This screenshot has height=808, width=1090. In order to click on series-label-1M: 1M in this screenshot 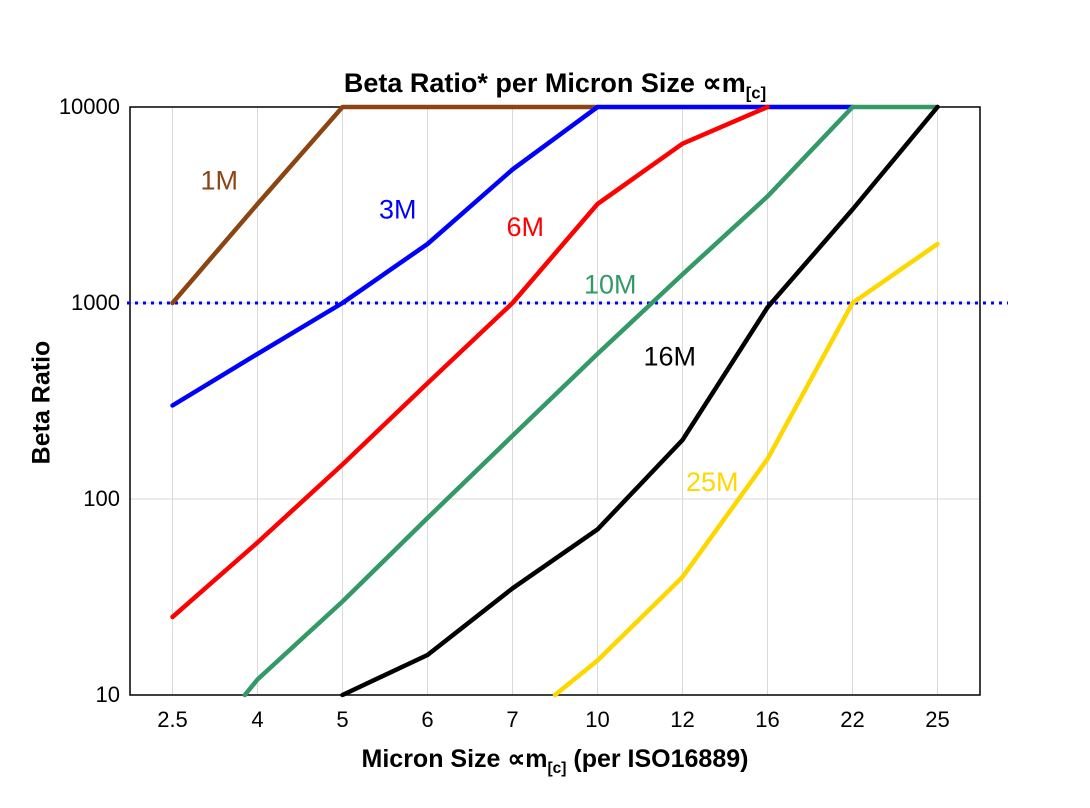, I will do `click(219, 180)`.